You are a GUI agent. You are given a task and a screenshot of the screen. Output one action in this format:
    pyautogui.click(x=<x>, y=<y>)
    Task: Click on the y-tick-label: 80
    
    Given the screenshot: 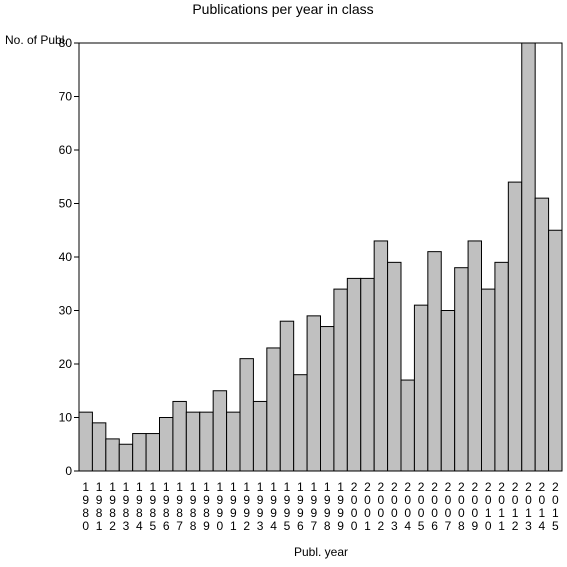 What is the action you would take?
    pyautogui.click(x=66, y=43)
    